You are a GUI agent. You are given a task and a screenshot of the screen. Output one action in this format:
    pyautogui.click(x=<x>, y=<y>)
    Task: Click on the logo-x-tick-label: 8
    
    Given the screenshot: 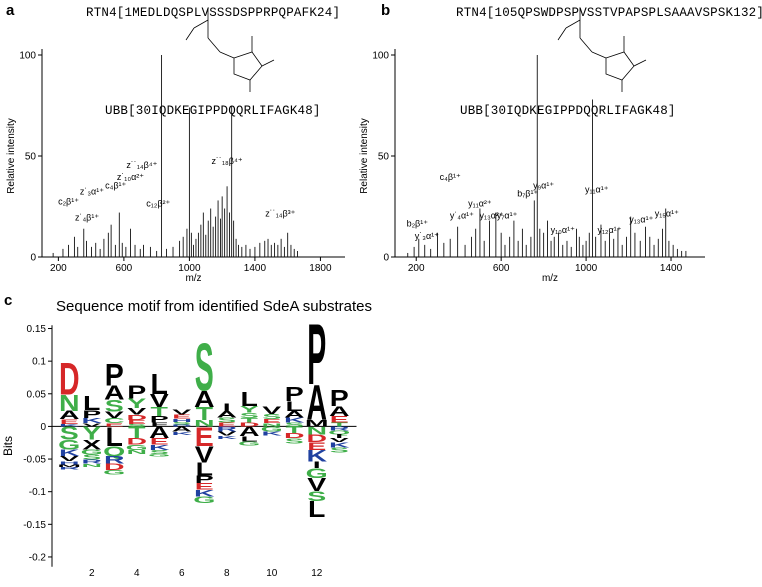 What is the action you would take?
    pyautogui.click(x=227, y=573)
    